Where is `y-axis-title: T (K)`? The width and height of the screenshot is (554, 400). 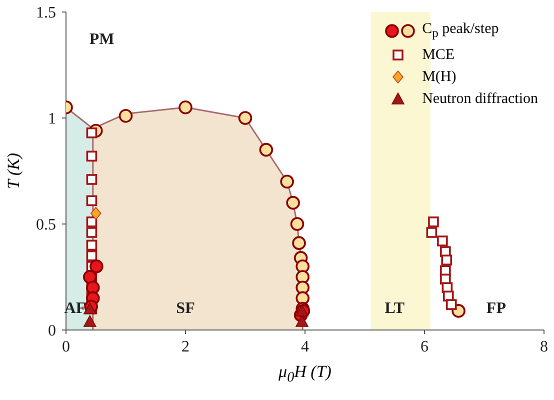 y-axis-title: T (K) is located at coordinates (14, 171).